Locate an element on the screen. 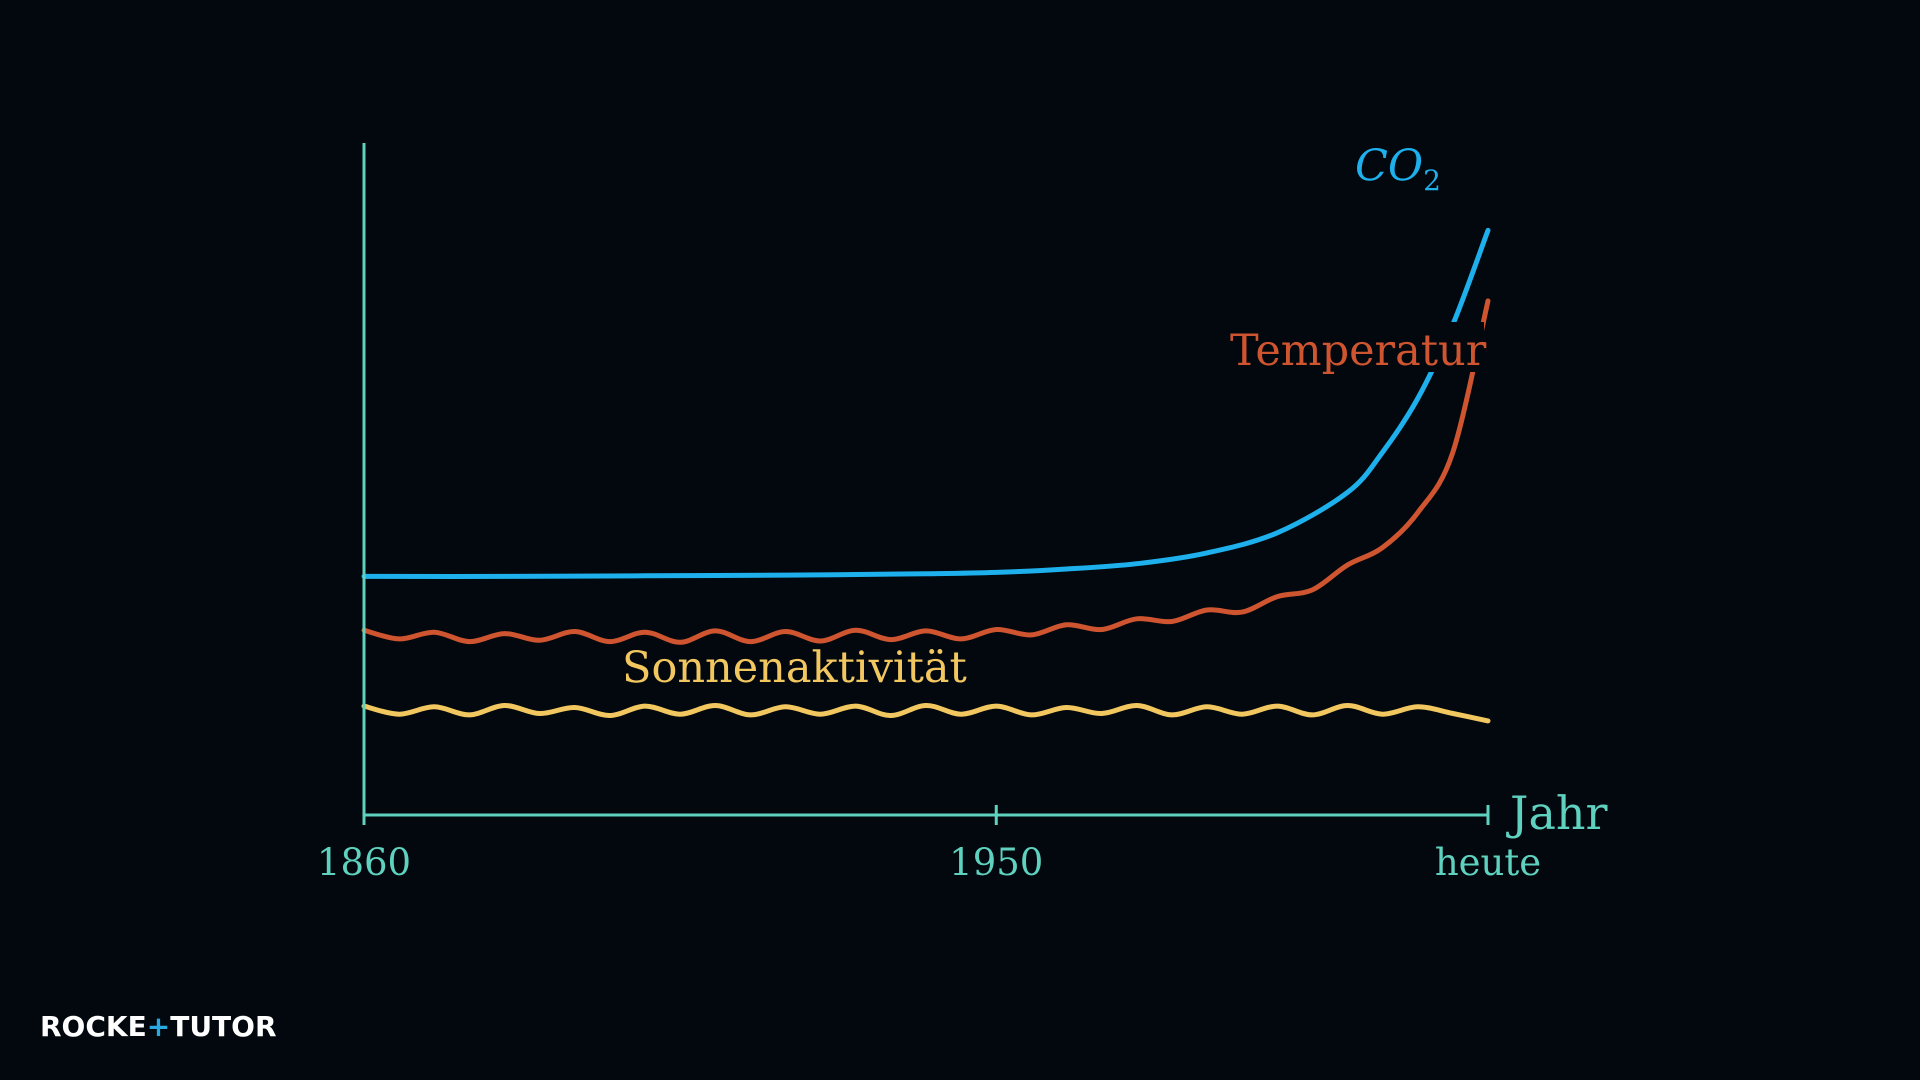  solar-activity-line is located at coordinates (926, 713).